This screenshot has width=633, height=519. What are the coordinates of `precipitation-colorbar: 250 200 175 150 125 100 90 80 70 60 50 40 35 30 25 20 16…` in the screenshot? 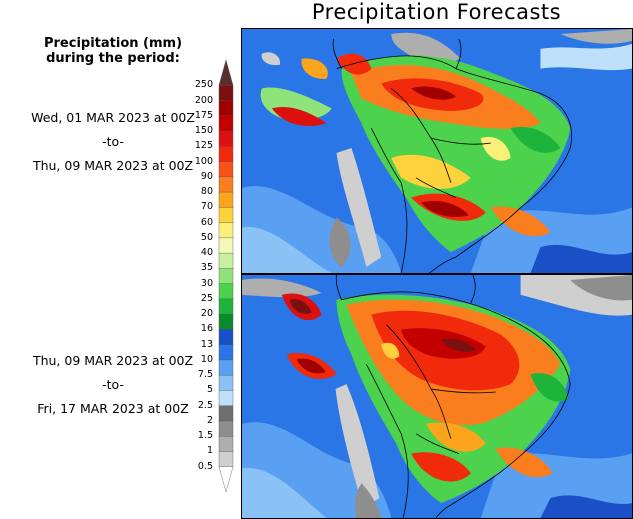 It's located at (216, 276).